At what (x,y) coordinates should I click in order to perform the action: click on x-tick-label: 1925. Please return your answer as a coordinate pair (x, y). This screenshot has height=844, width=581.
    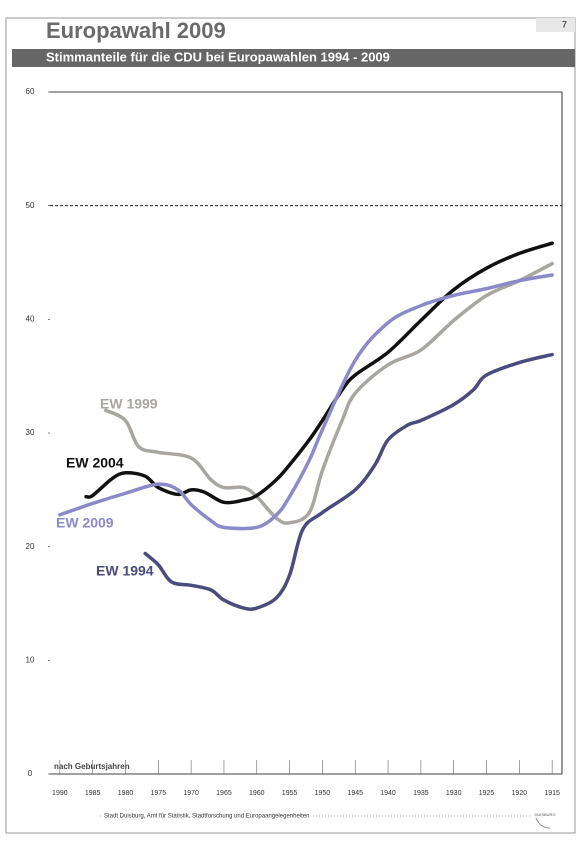
    Looking at the image, I should click on (487, 793).